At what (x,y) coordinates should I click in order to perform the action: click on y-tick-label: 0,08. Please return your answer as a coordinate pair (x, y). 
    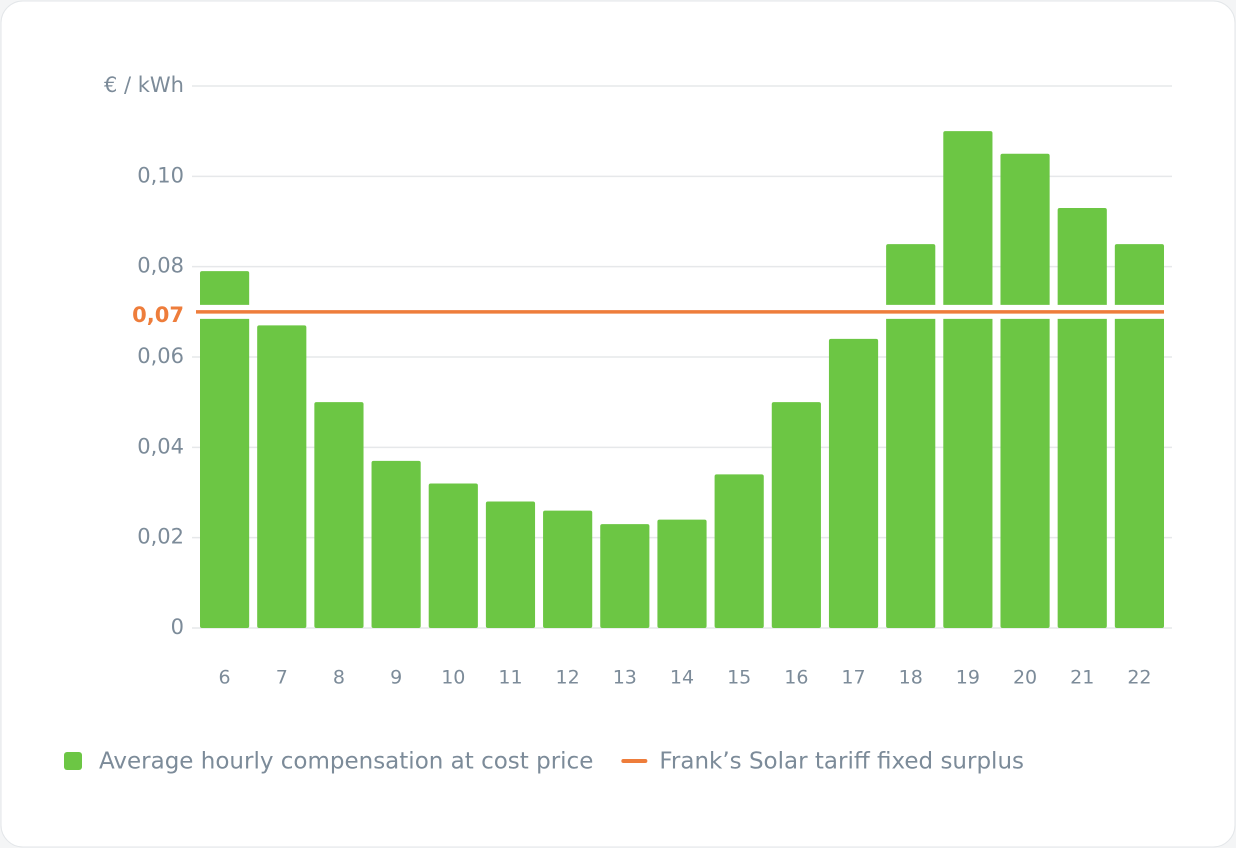
    Looking at the image, I should click on (160, 266).